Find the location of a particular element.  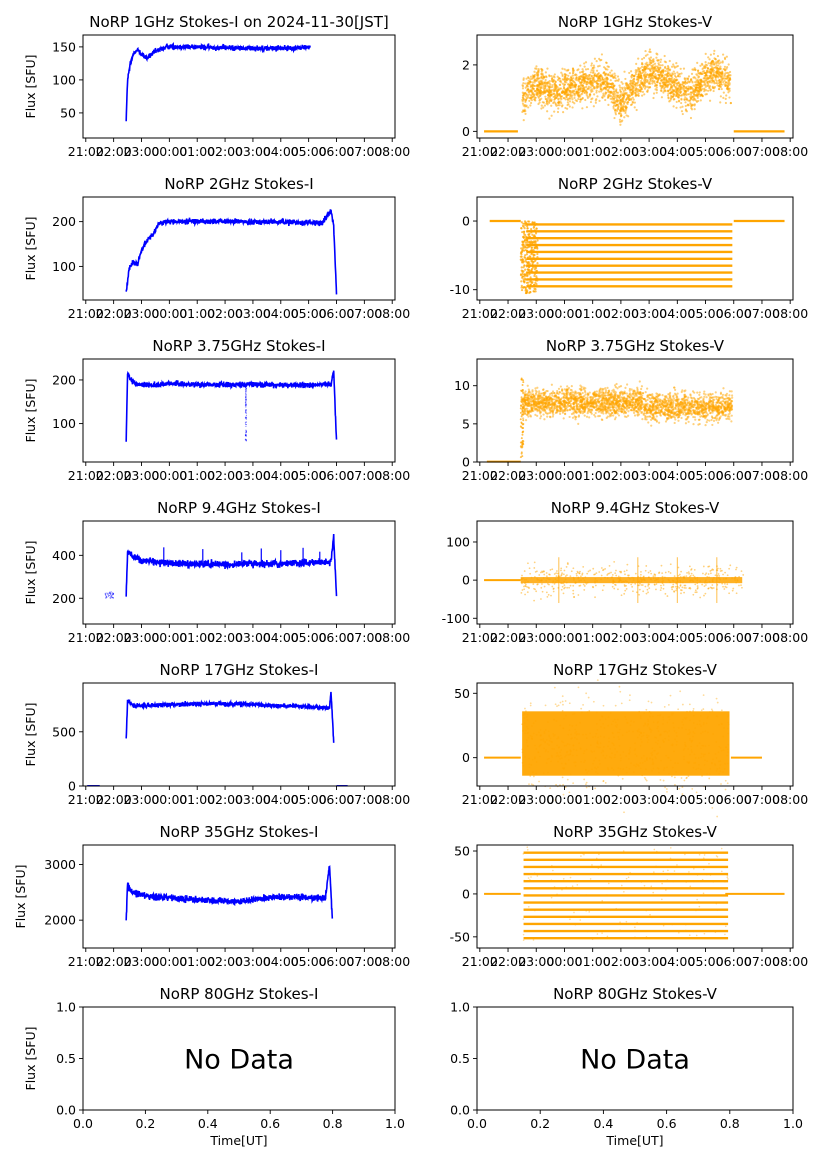

plot-title: NoRP 3.75GHz Stokes-V is located at coordinates (635, 346).